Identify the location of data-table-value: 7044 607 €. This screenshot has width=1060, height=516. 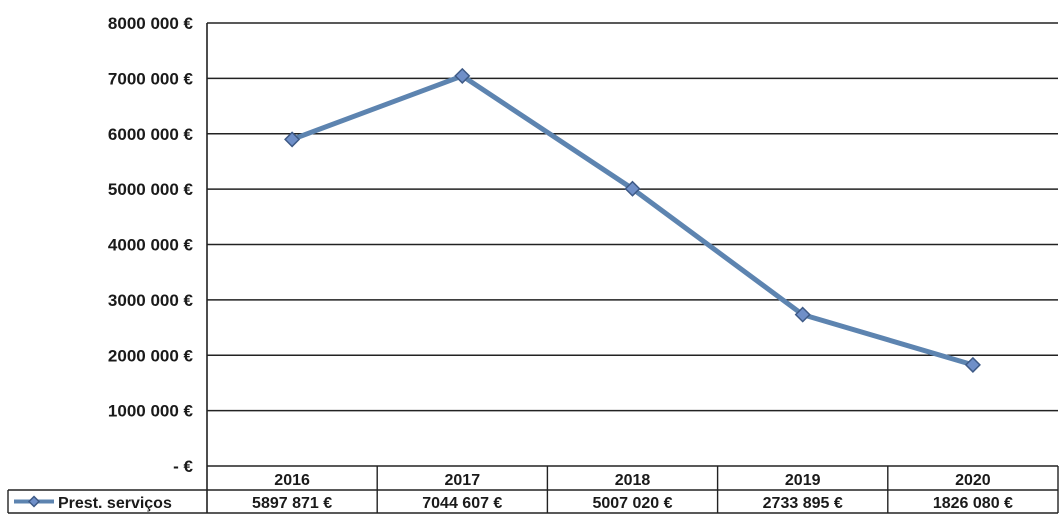
(462, 503).